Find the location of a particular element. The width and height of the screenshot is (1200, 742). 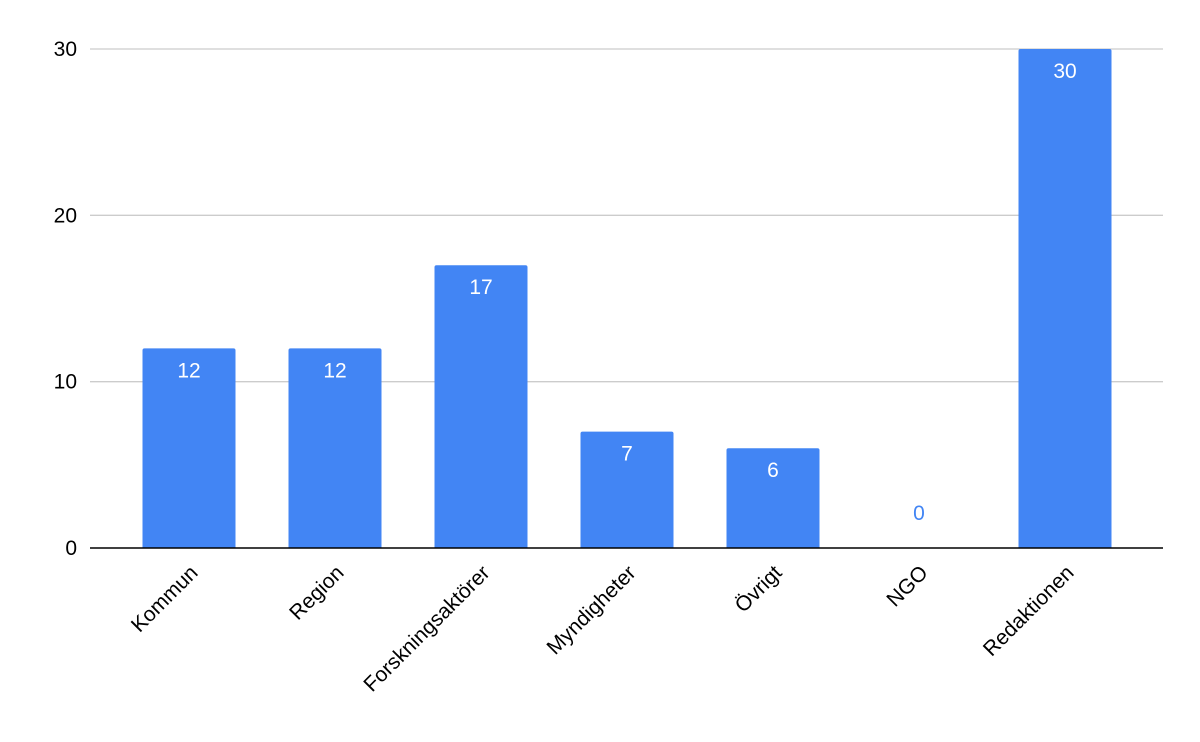

data-label-2: 17 is located at coordinates (480, 287).